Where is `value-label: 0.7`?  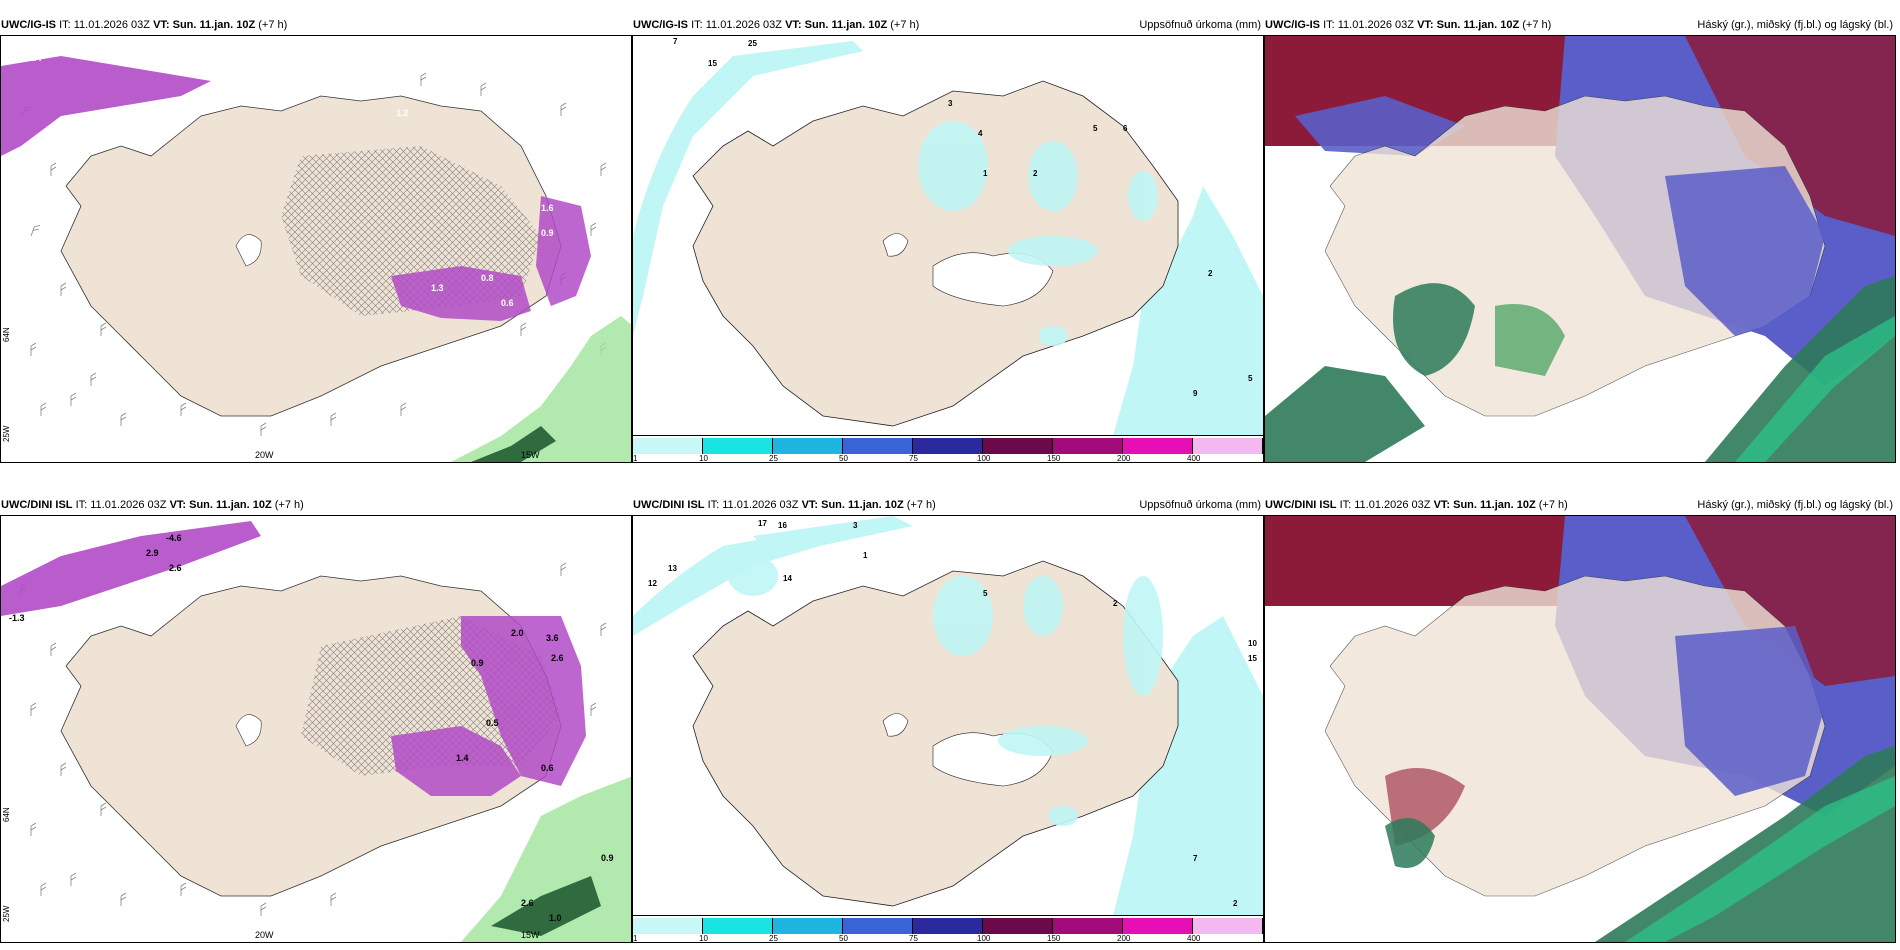 value-label: 0.7 is located at coordinates (167, 103).